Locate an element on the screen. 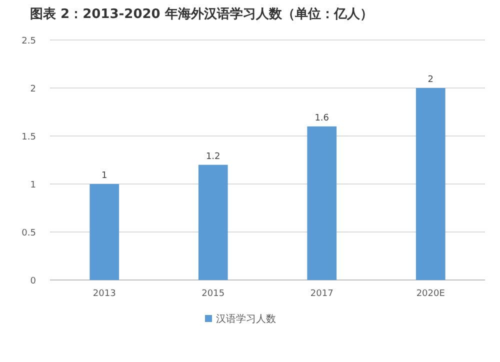 The image size is (500, 362). data-label: 1.2 is located at coordinates (213, 157).